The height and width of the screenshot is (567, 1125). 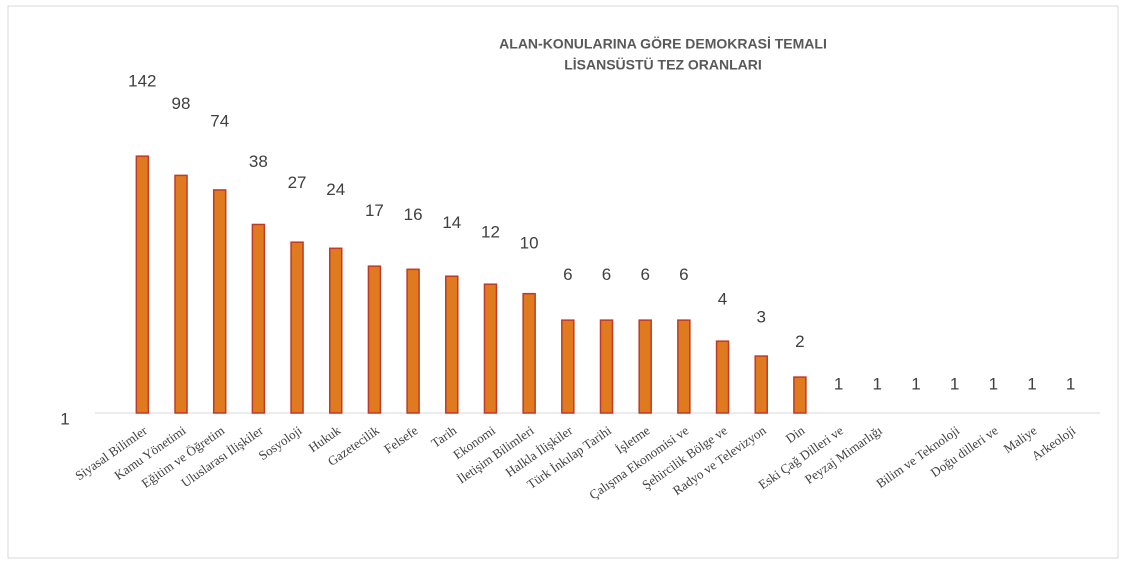 What do you see at coordinates (219, 120) in the screenshot?
I see `value-label: 74` at bounding box center [219, 120].